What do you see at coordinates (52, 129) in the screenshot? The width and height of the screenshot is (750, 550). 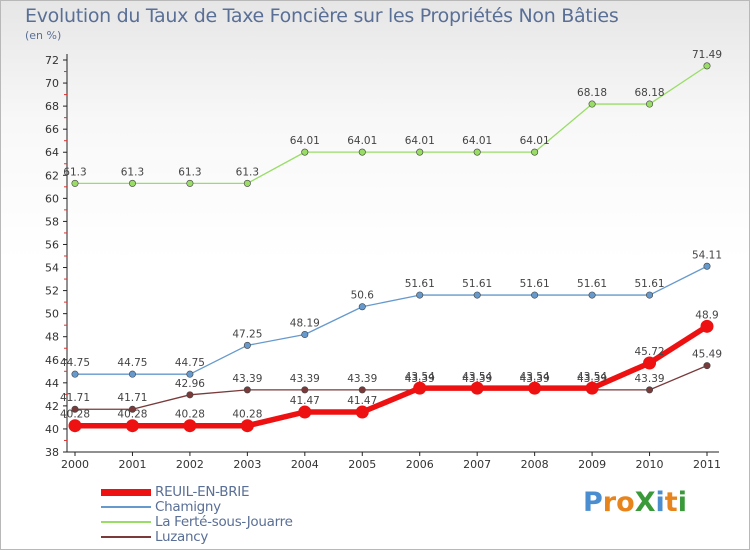 I see `y-tick-label: 66` at bounding box center [52, 129].